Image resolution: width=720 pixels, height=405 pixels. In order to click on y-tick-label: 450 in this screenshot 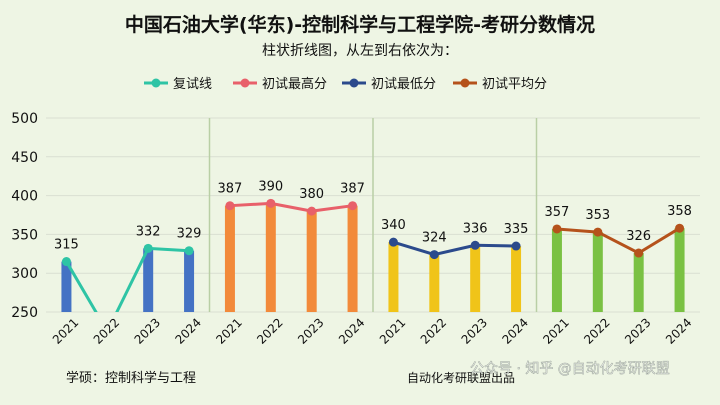, I will do `click(24, 158)`.